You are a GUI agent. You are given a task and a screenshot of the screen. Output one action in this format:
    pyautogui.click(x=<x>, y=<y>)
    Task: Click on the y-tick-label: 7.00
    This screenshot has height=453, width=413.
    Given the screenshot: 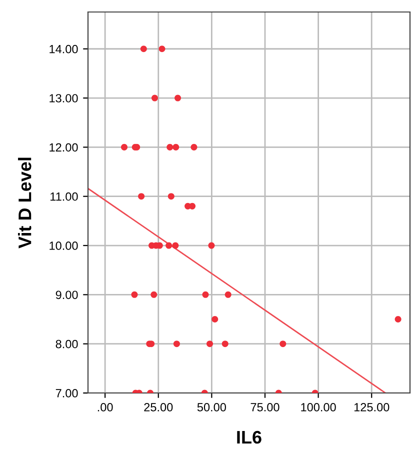 What is the action you would take?
    pyautogui.click(x=67, y=393)
    